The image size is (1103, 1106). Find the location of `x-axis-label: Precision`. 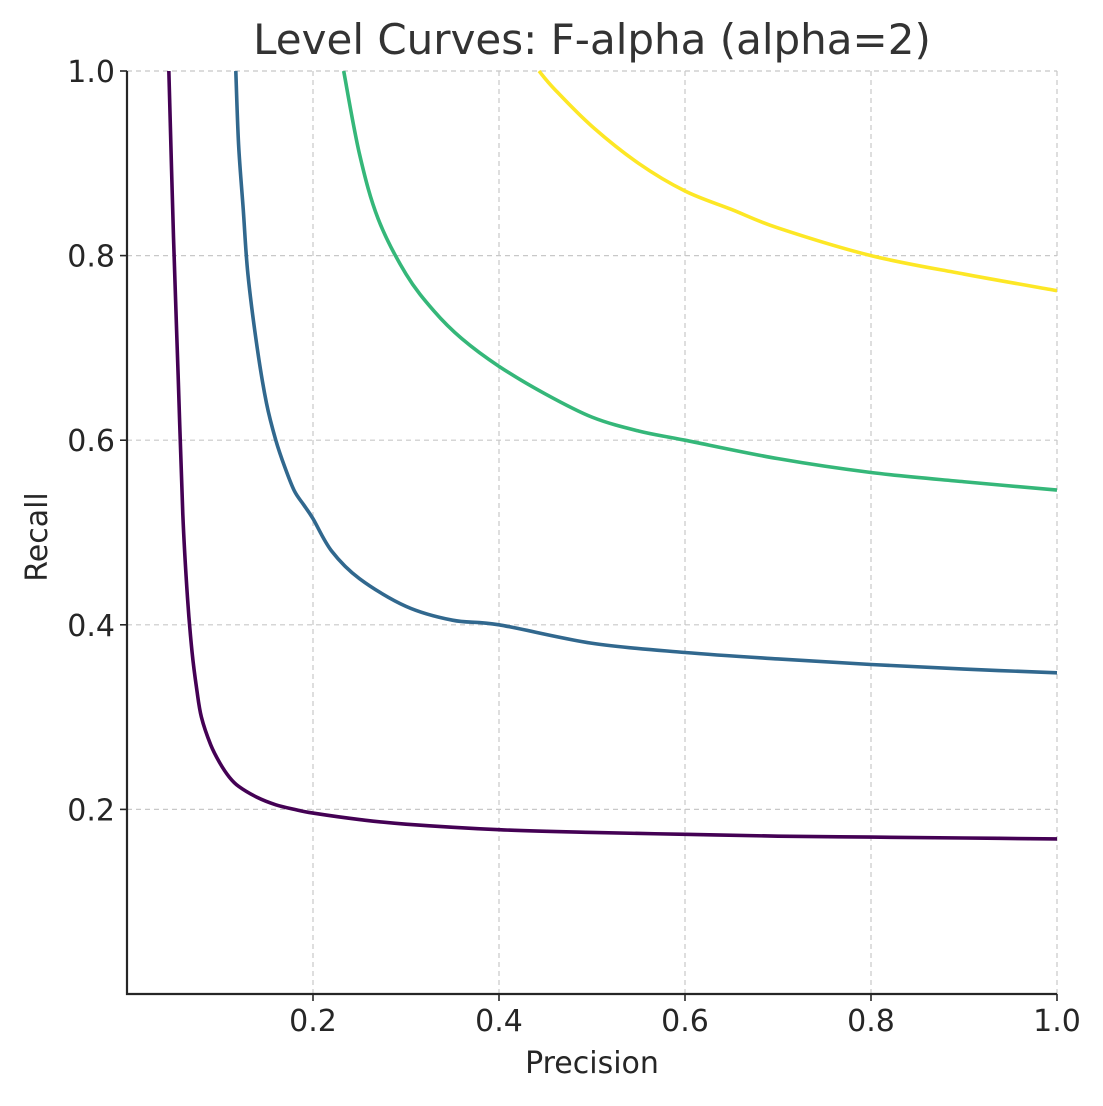

x-axis-label: Precision is located at coordinates (592, 1063).